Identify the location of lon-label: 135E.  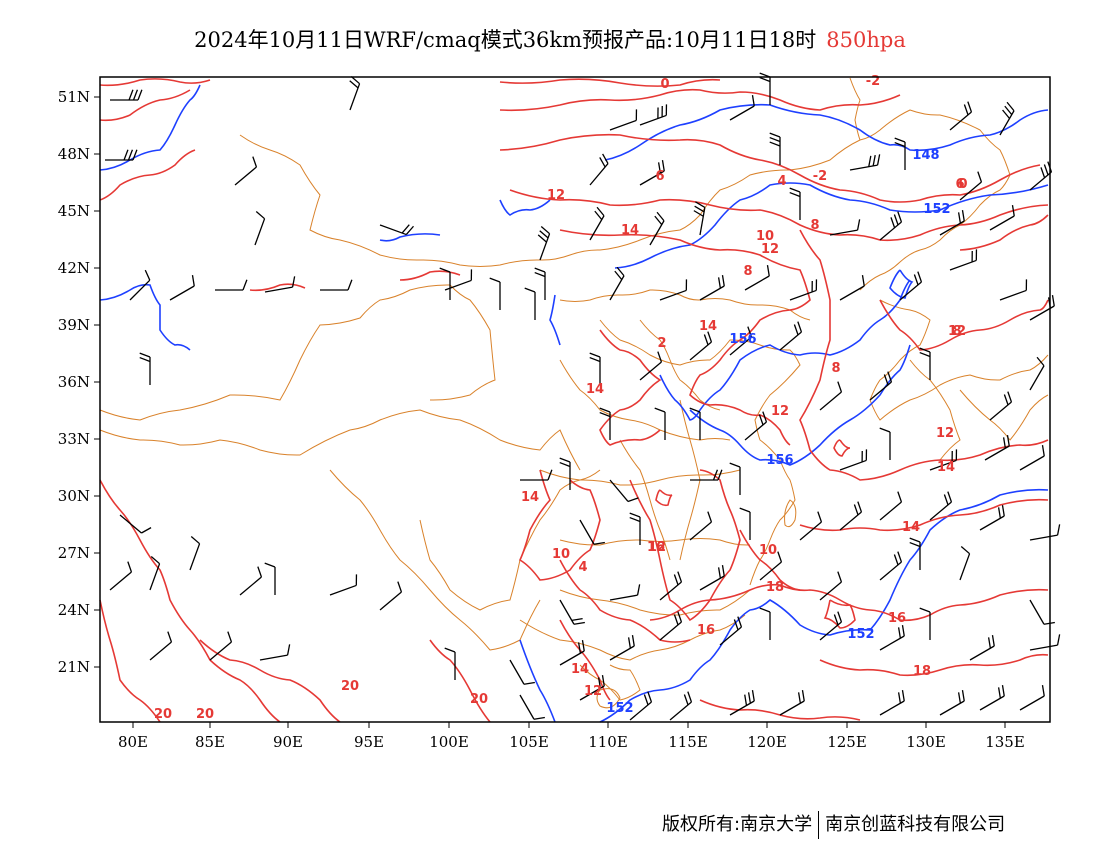
(1005, 742).